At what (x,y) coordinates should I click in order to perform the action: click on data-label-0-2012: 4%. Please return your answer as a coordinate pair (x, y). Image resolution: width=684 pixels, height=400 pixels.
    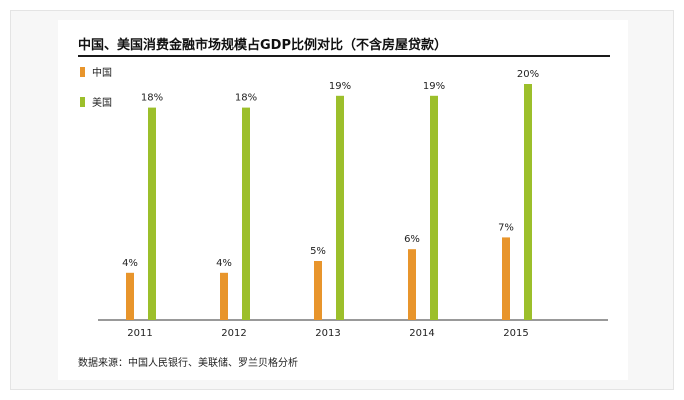
    Looking at the image, I should click on (224, 263).